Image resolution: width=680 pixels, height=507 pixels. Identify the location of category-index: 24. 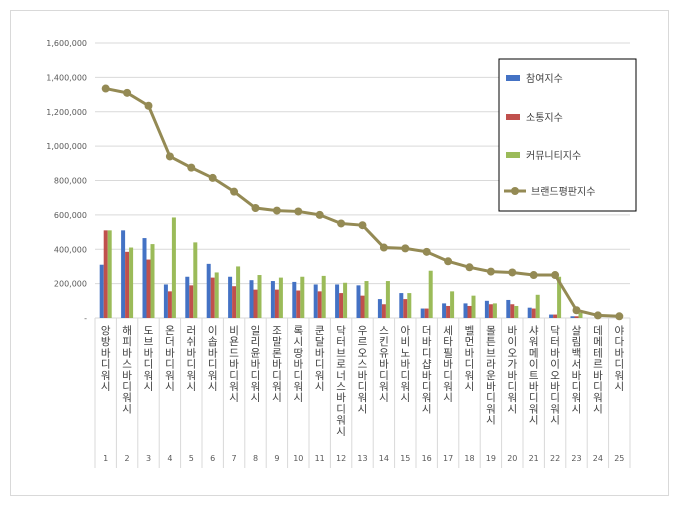
(598, 458).